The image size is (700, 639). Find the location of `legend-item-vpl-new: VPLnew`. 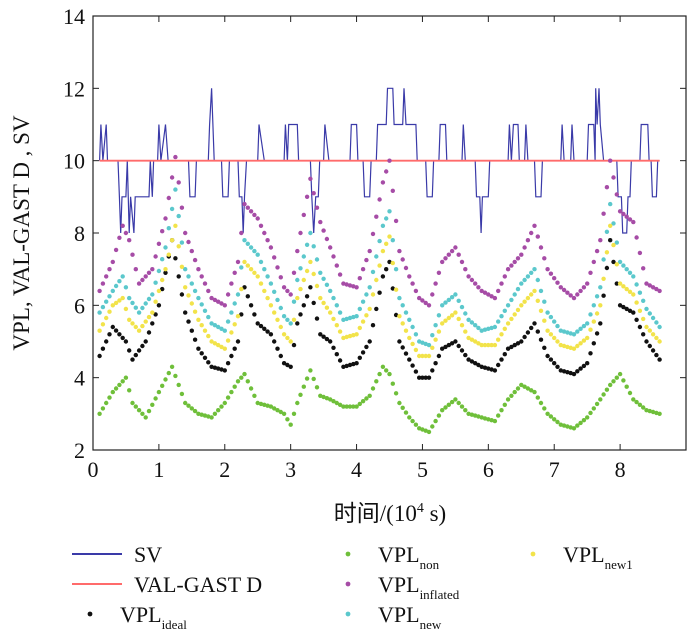

legend-item-vpl-new: VPLnew is located at coordinates (393, 617).